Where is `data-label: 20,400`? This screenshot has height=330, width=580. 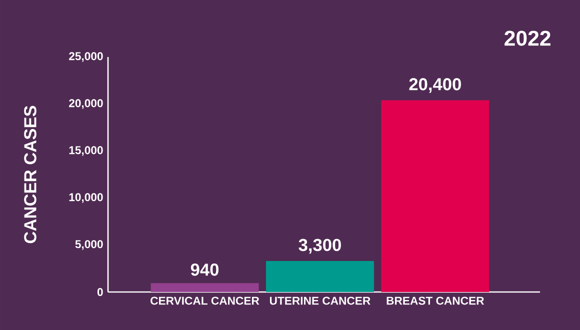 data-label: 20,400 is located at coordinates (435, 85).